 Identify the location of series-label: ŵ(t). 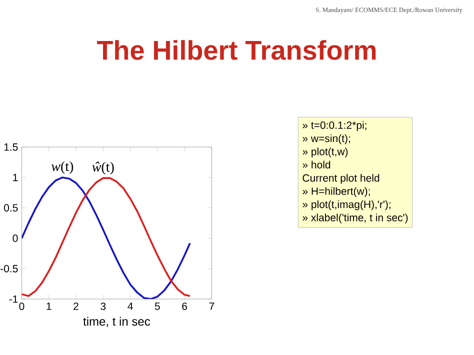
(103, 168).